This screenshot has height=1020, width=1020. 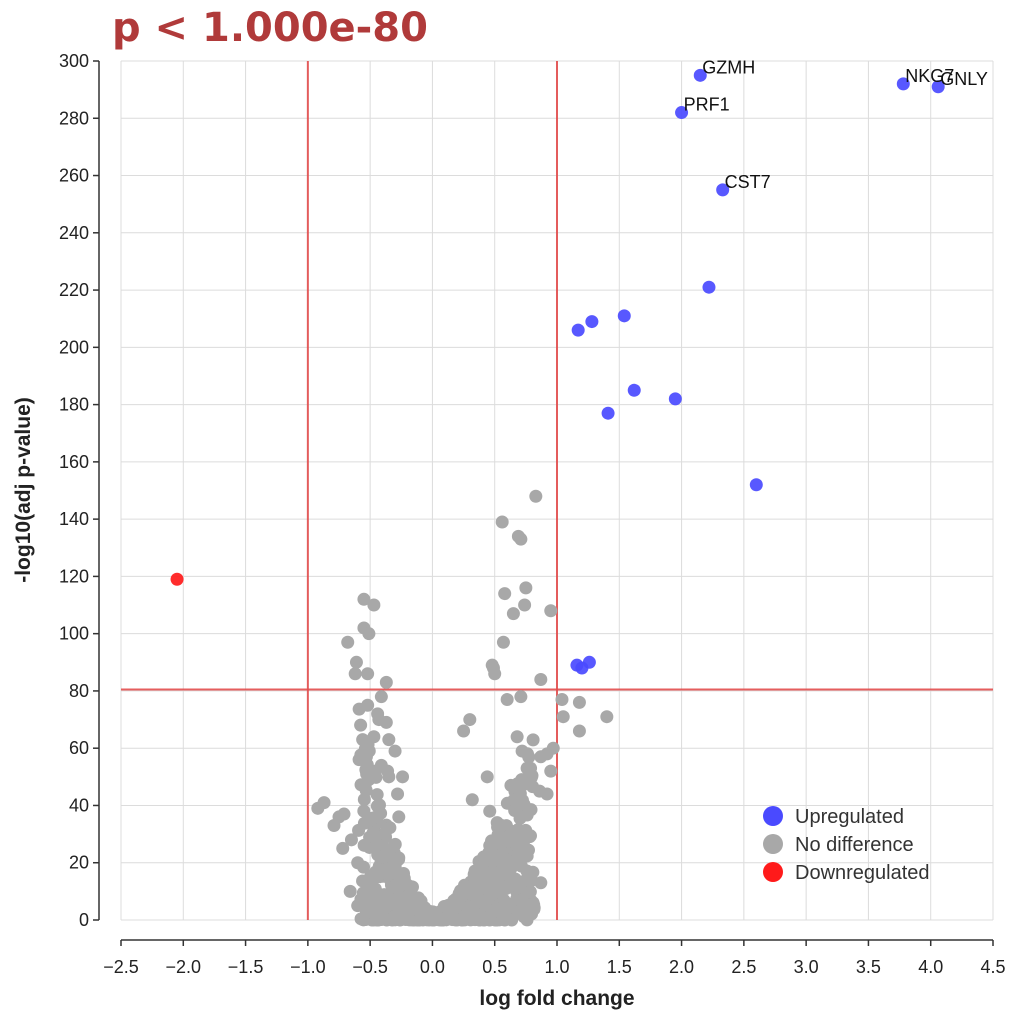 I want to click on legend: Upregulated No difference Downregulated, so click(x=846, y=845).